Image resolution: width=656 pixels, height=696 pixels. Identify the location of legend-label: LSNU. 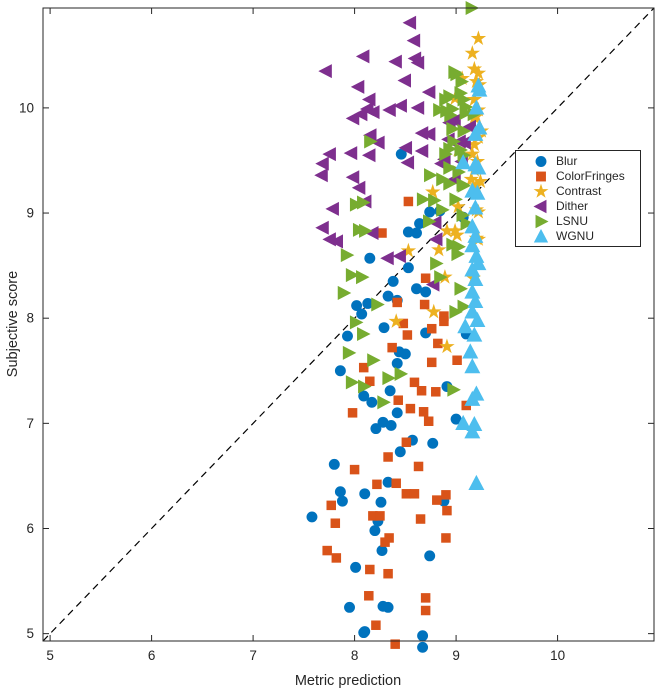
(572, 221).